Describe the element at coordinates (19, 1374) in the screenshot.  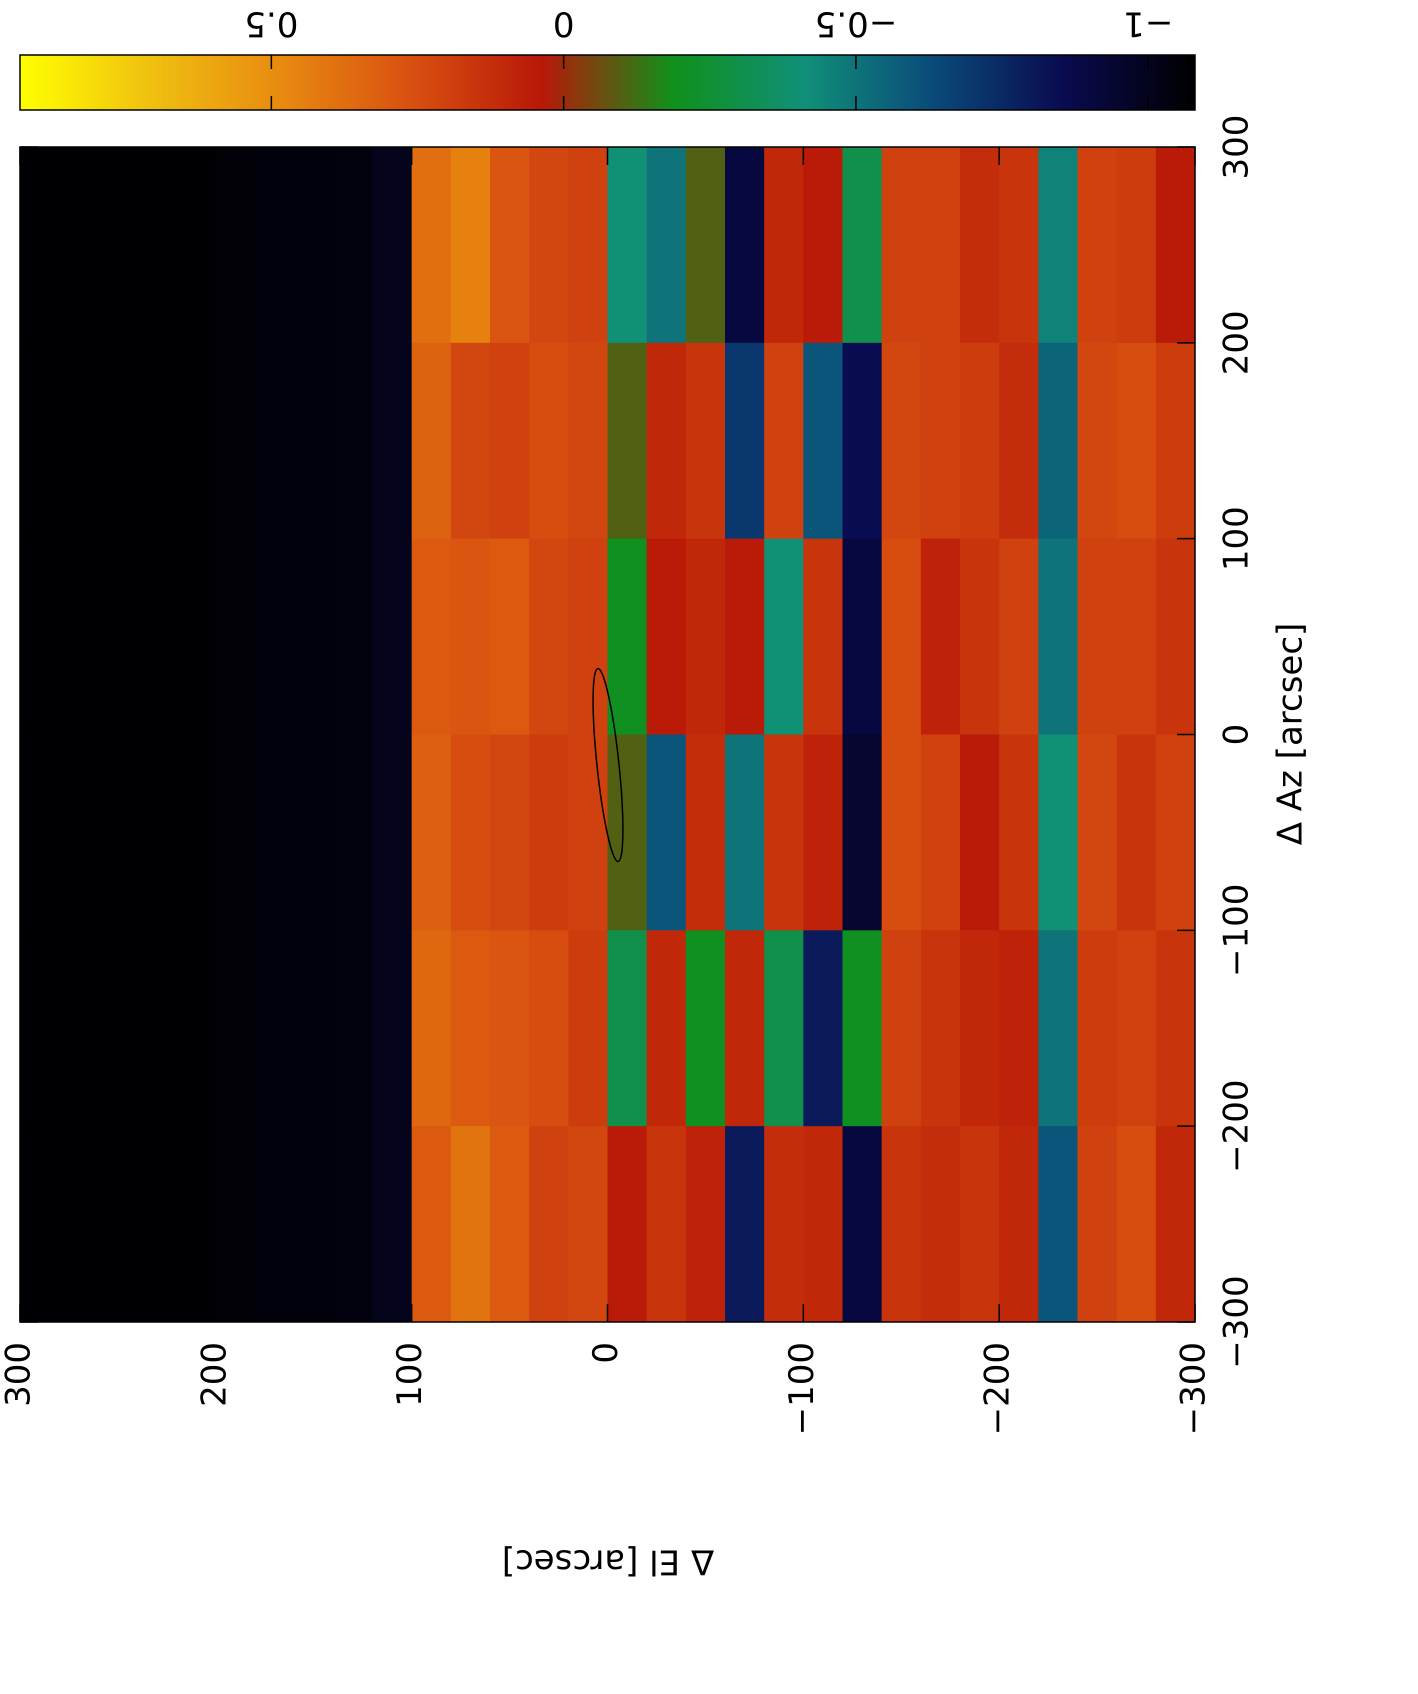
I see `y-tick-label: 300` at that location.